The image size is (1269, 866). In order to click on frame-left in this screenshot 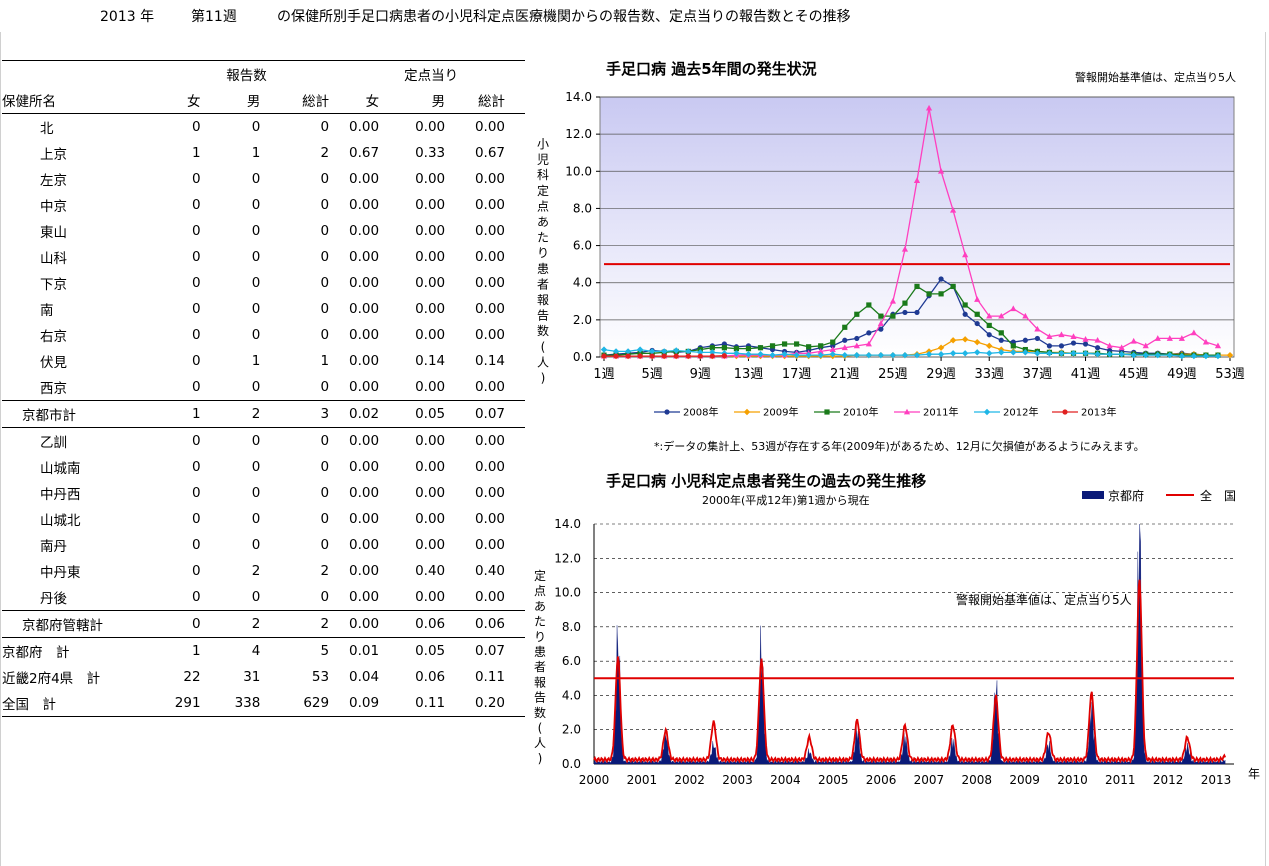, I will do `click(0, 449)`.